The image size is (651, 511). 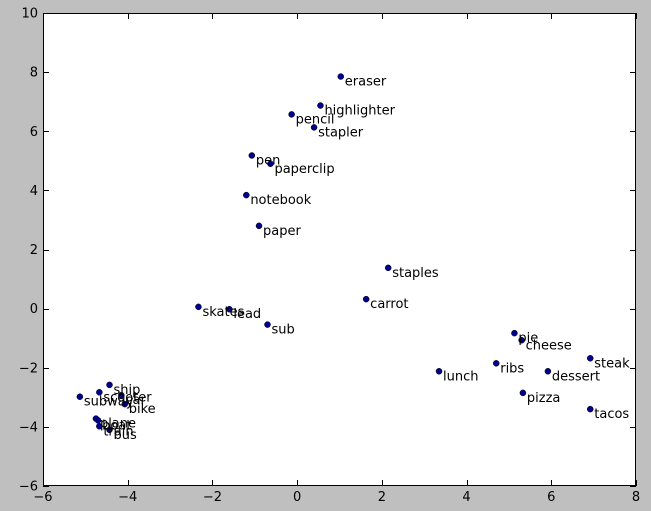 I want to click on data-point-cheese, so click(x=521, y=340).